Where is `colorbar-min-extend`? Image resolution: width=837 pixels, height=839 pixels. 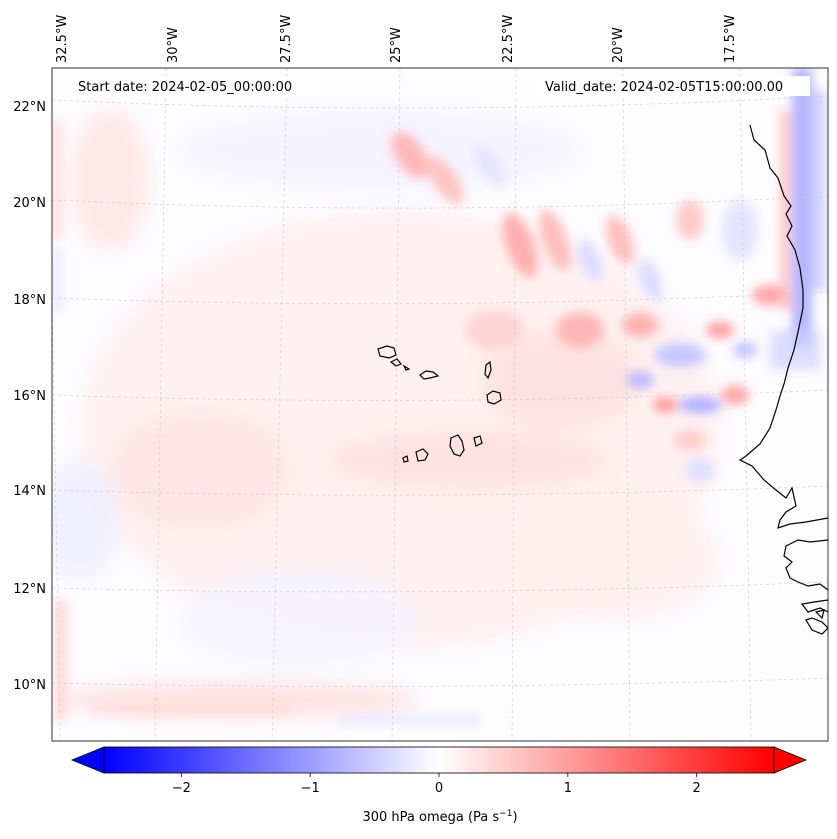
colorbar-min-extend is located at coordinates (87, 760).